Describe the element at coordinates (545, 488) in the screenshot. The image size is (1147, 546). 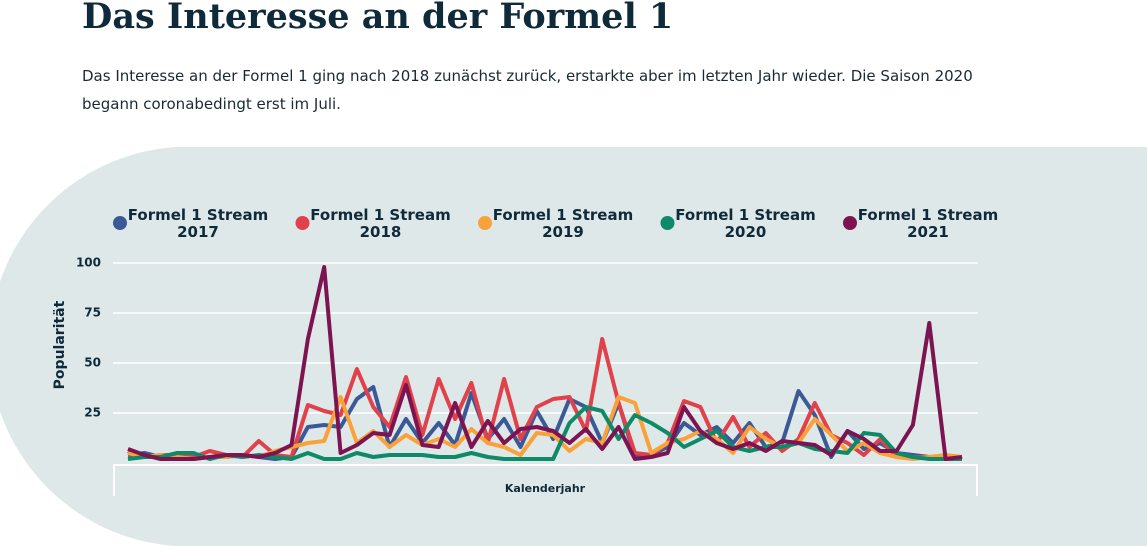
I see `x-axis-label: Kalenderjahr` at that location.